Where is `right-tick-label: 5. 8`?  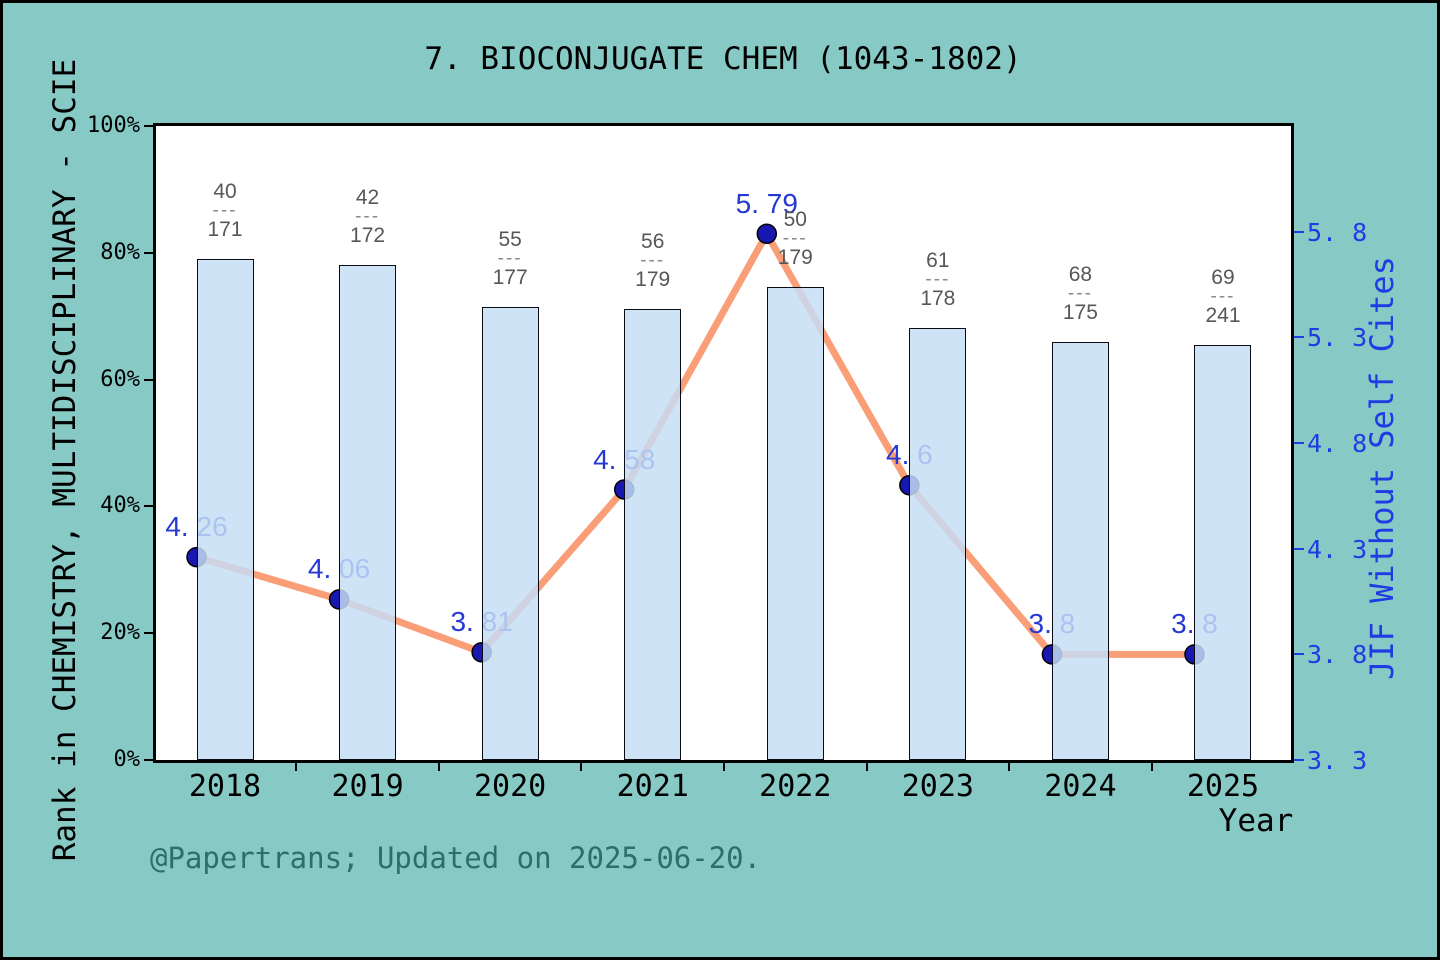 right-tick-label: 5. 8 is located at coordinates (1337, 232).